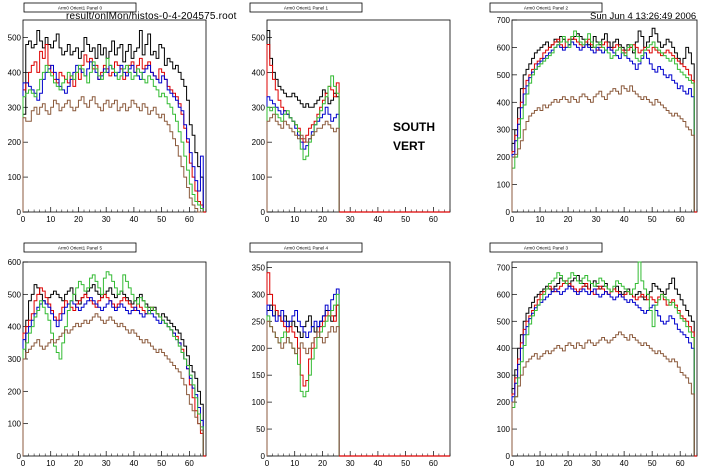  Describe the element at coordinates (259, 267) in the screenshot. I see `y-tick-label: 350` at that location.